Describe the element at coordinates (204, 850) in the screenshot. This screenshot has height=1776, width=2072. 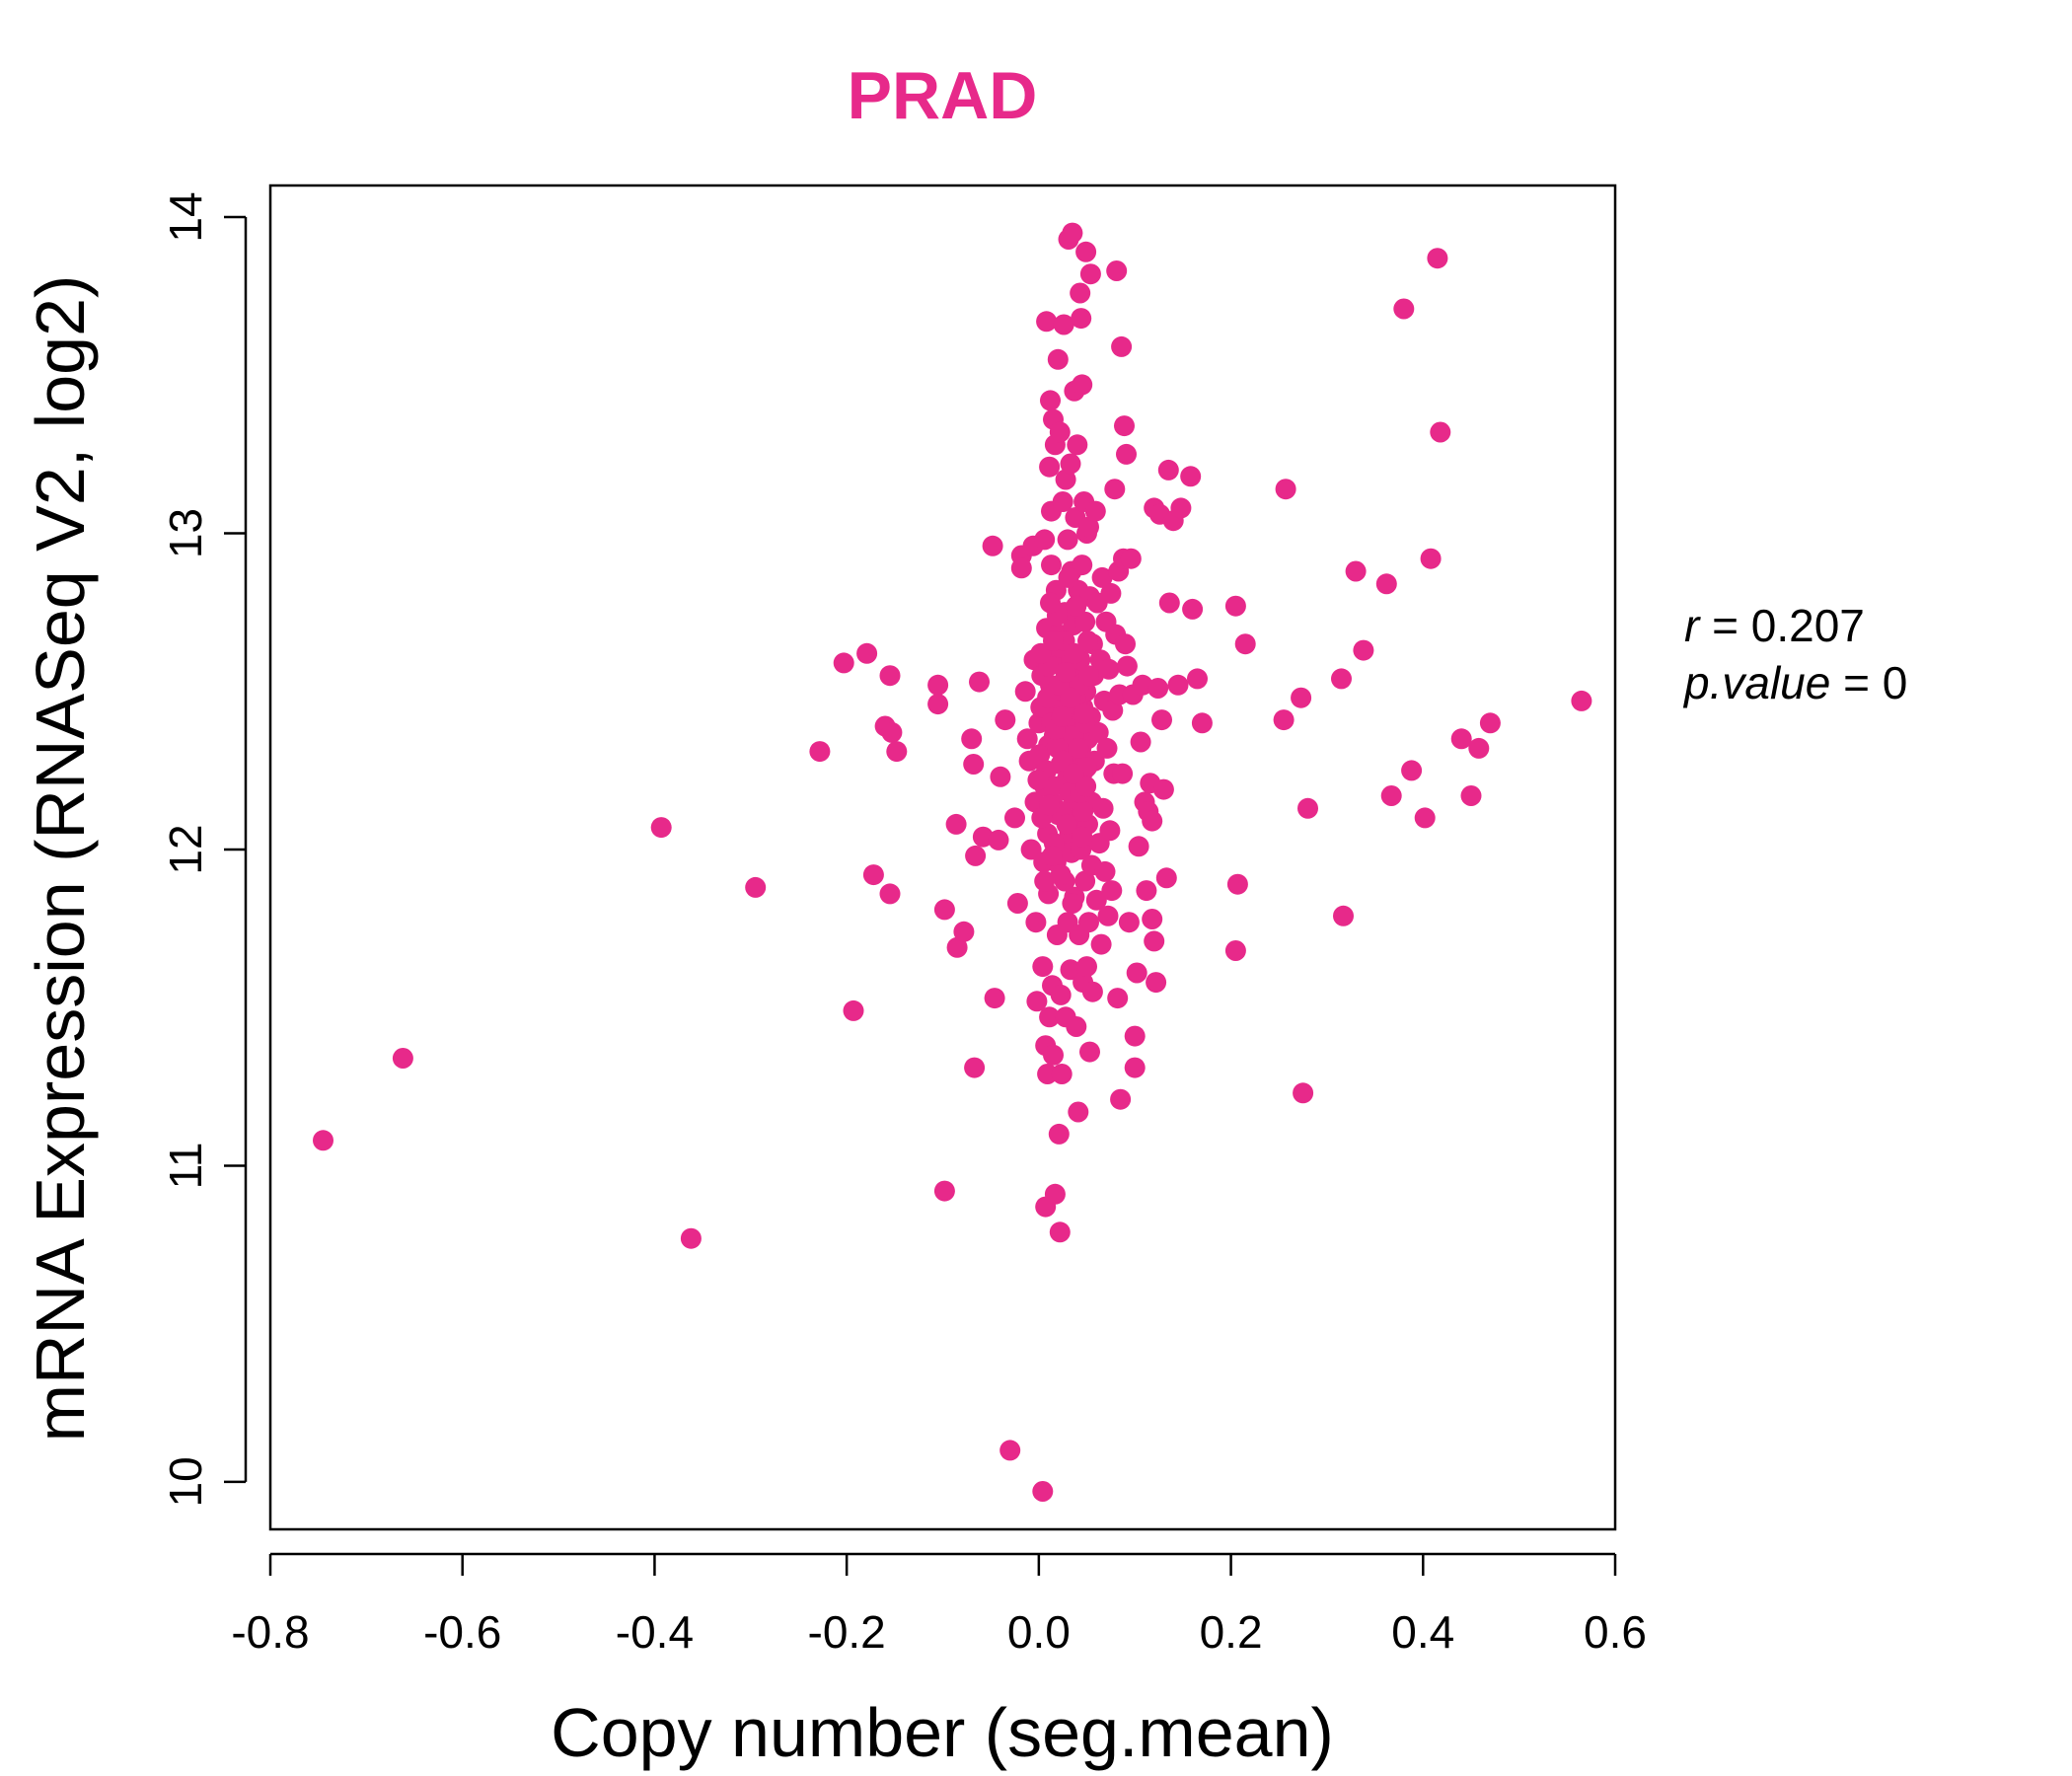
I see `y-axis: 10 11 12 13 14` at that location.